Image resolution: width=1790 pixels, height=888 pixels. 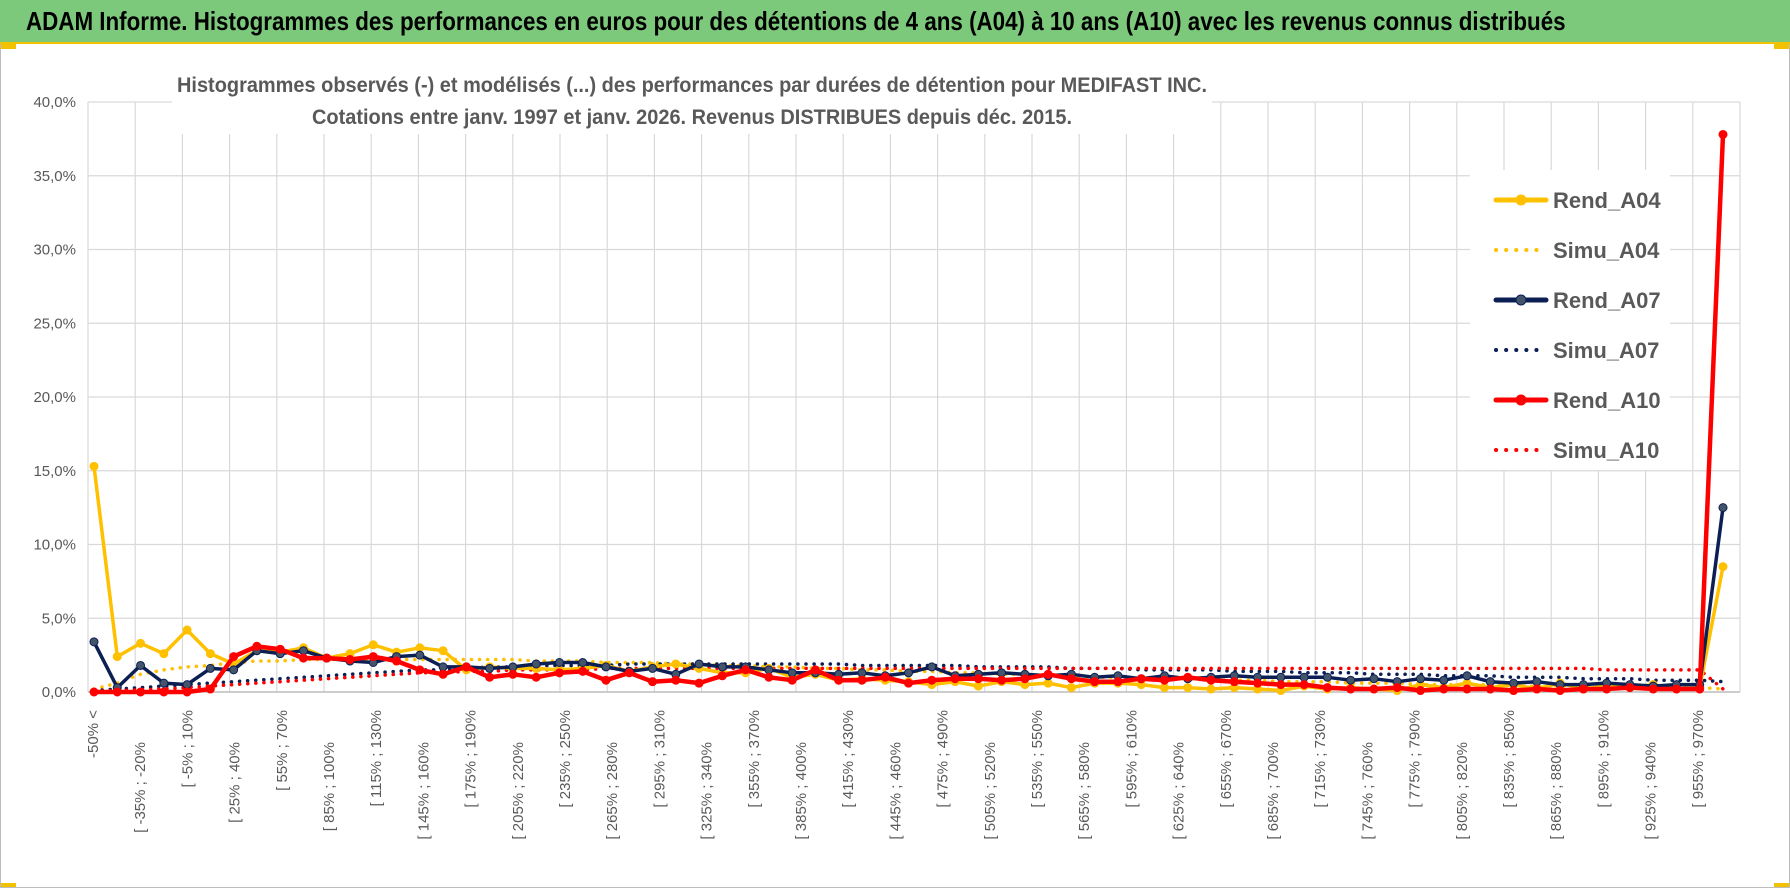 I want to click on legend-item: Simu_A07, so click(x=1576, y=350).